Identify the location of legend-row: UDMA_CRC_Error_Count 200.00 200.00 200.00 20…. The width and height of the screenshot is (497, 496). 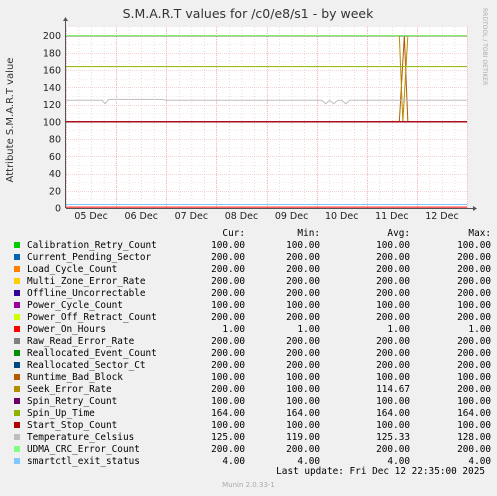
(252, 450).